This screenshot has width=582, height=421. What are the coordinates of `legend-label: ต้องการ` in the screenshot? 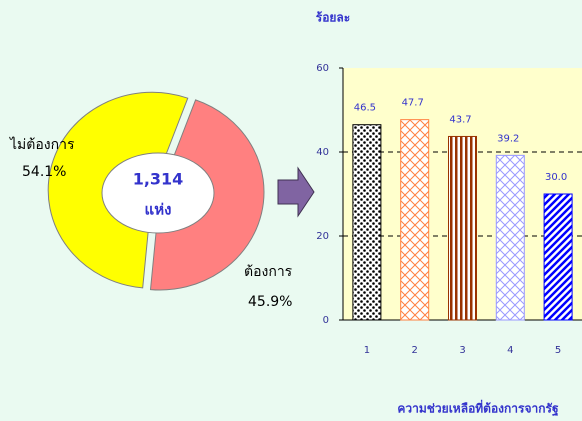 It's located at (268, 272).